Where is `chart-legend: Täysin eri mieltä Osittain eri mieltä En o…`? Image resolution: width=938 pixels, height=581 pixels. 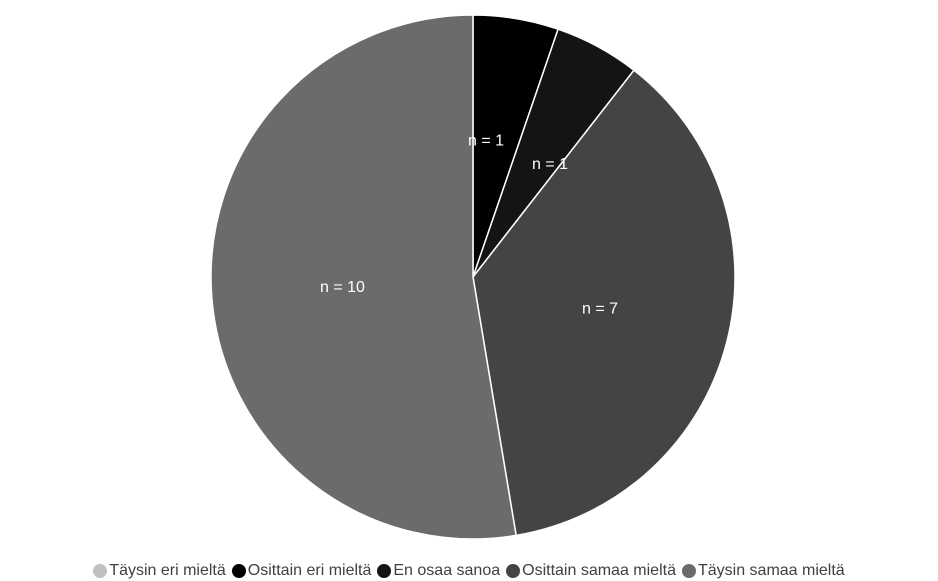 chart-legend: Täysin eri mieltä Osittain eri mieltä En o… is located at coordinates (469, 570).